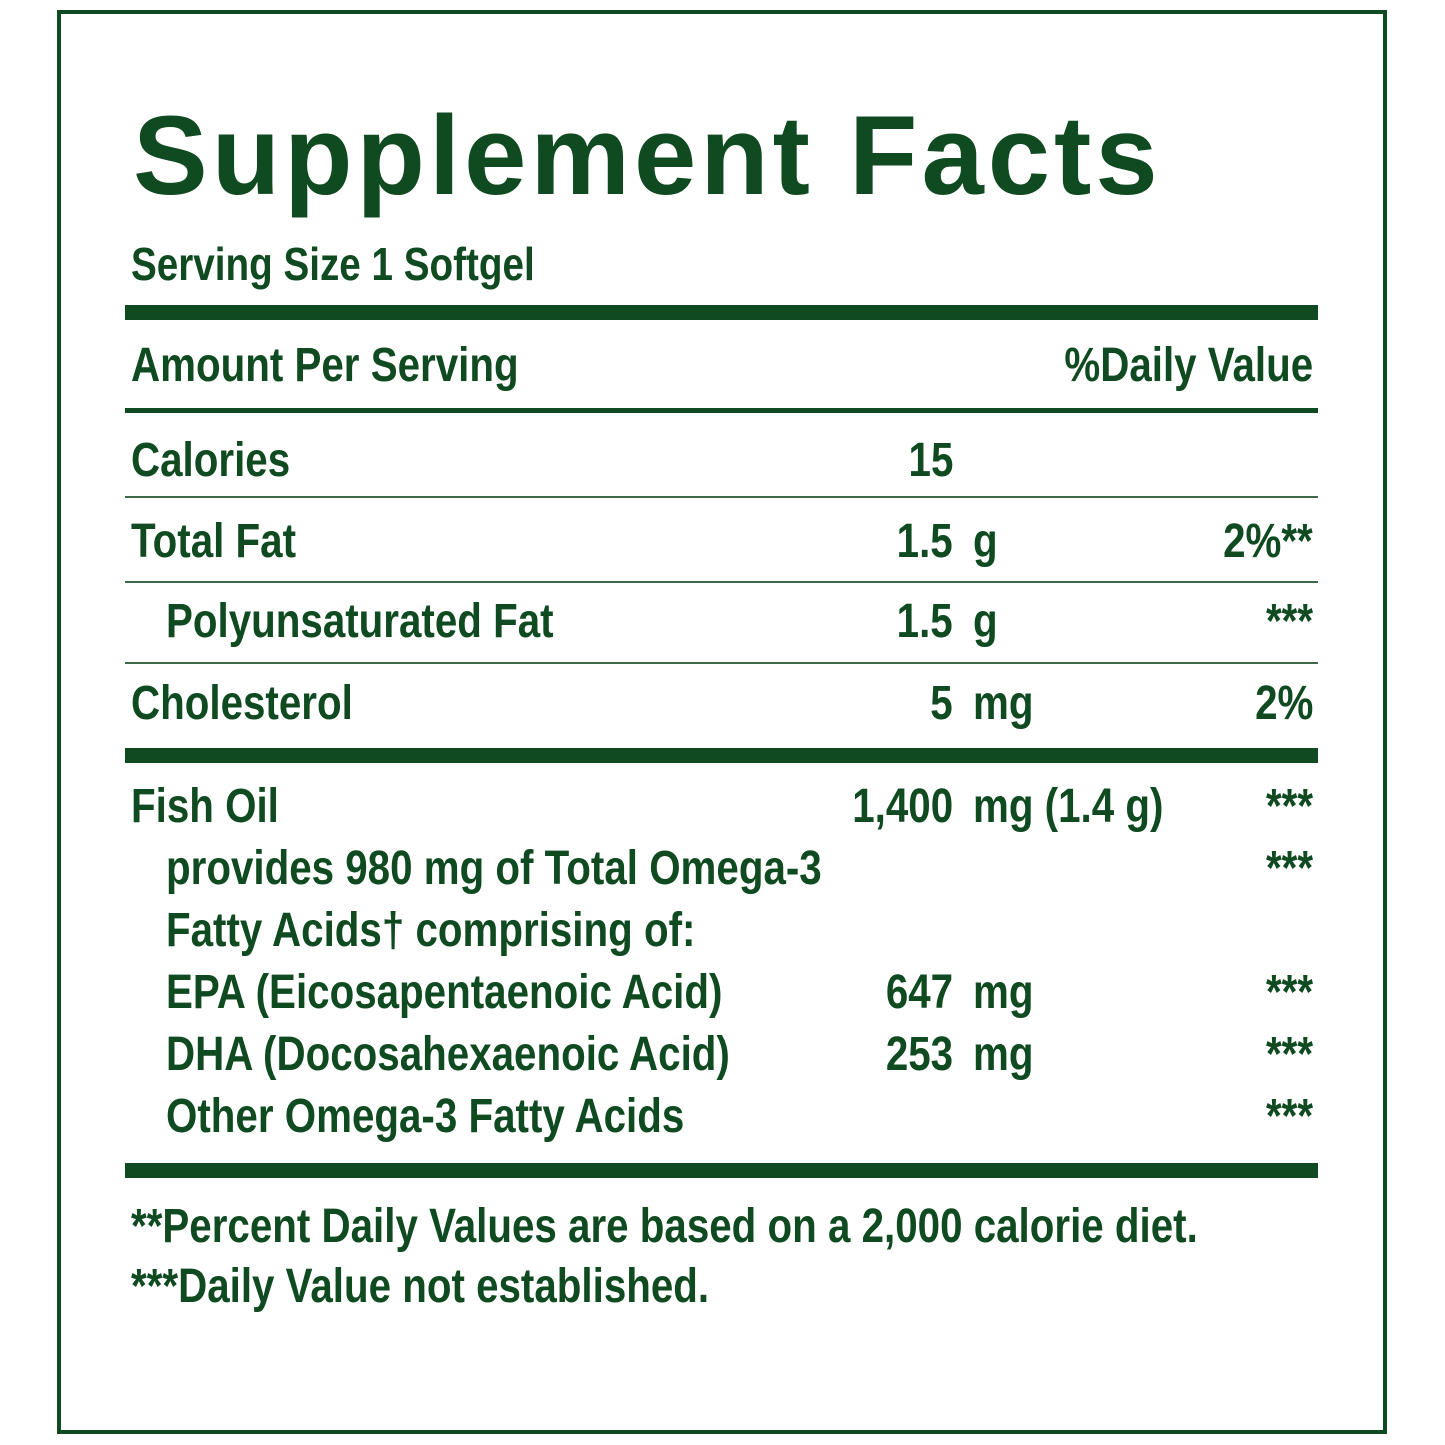 Image resolution: width=1445 pixels, height=1445 pixels. Describe the element at coordinates (214, 541) in the screenshot. I see `row-name-total-fat: Total Fat` at that location.